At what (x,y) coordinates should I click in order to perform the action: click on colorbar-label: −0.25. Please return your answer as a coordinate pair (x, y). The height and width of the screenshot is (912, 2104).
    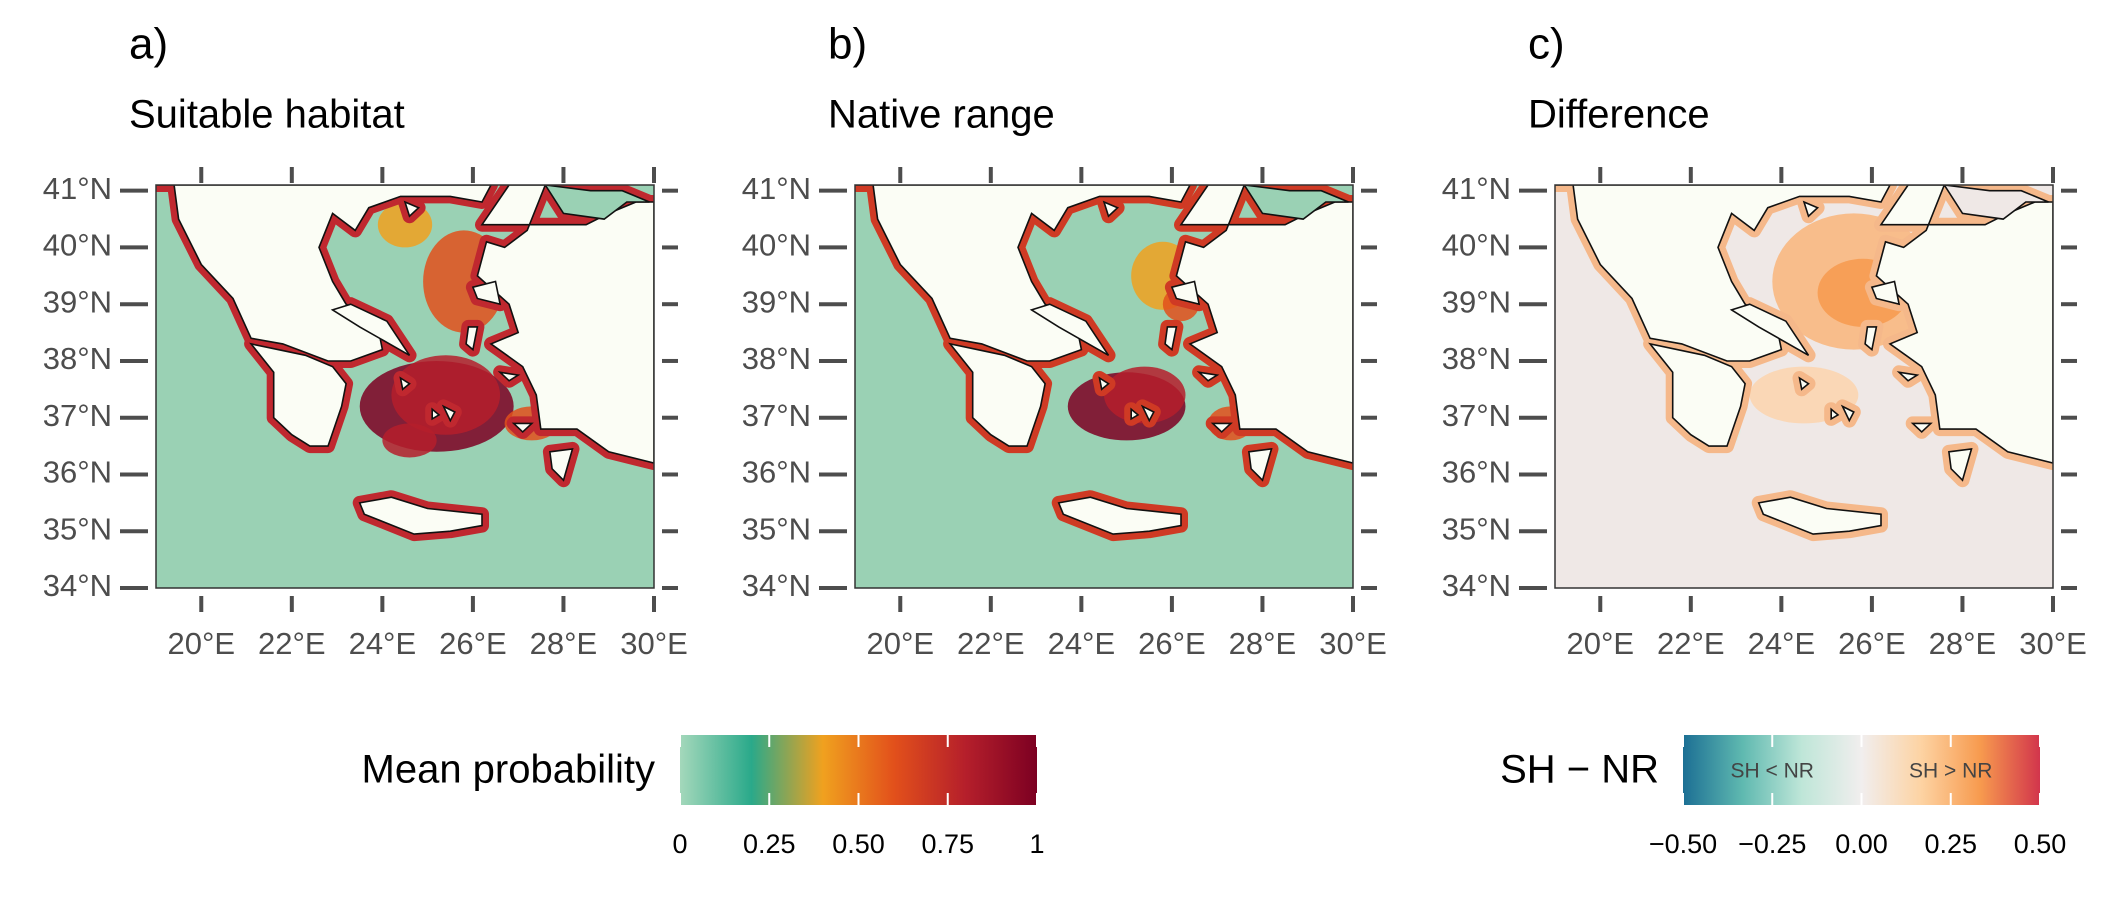
    Looking at the image, I should click on (1772, 844).